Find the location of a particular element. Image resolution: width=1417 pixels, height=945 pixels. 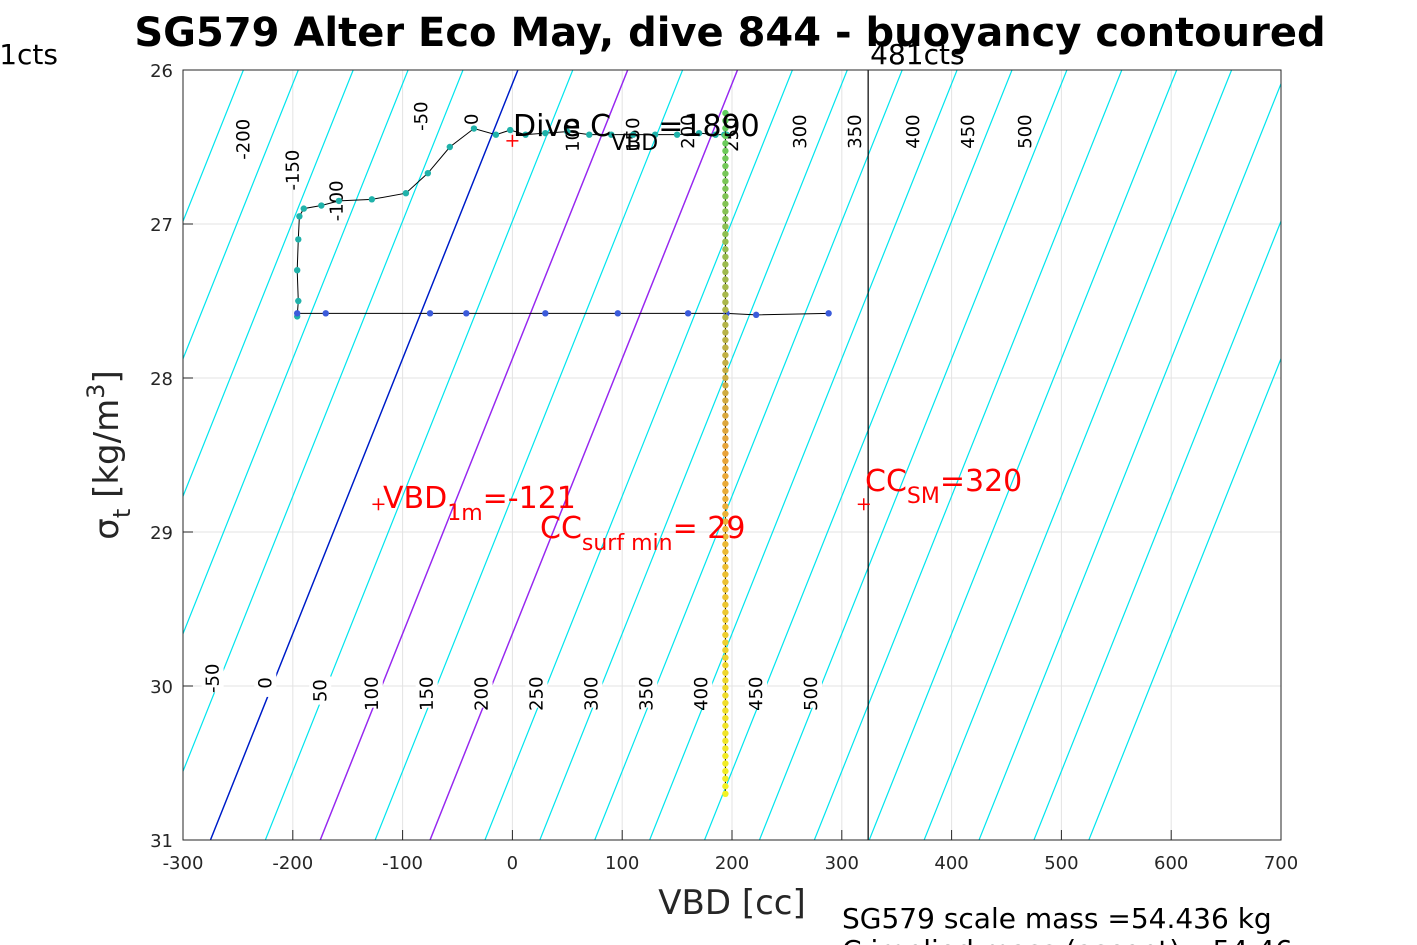

y-label-close: ] is located at coordinates (107, 376).